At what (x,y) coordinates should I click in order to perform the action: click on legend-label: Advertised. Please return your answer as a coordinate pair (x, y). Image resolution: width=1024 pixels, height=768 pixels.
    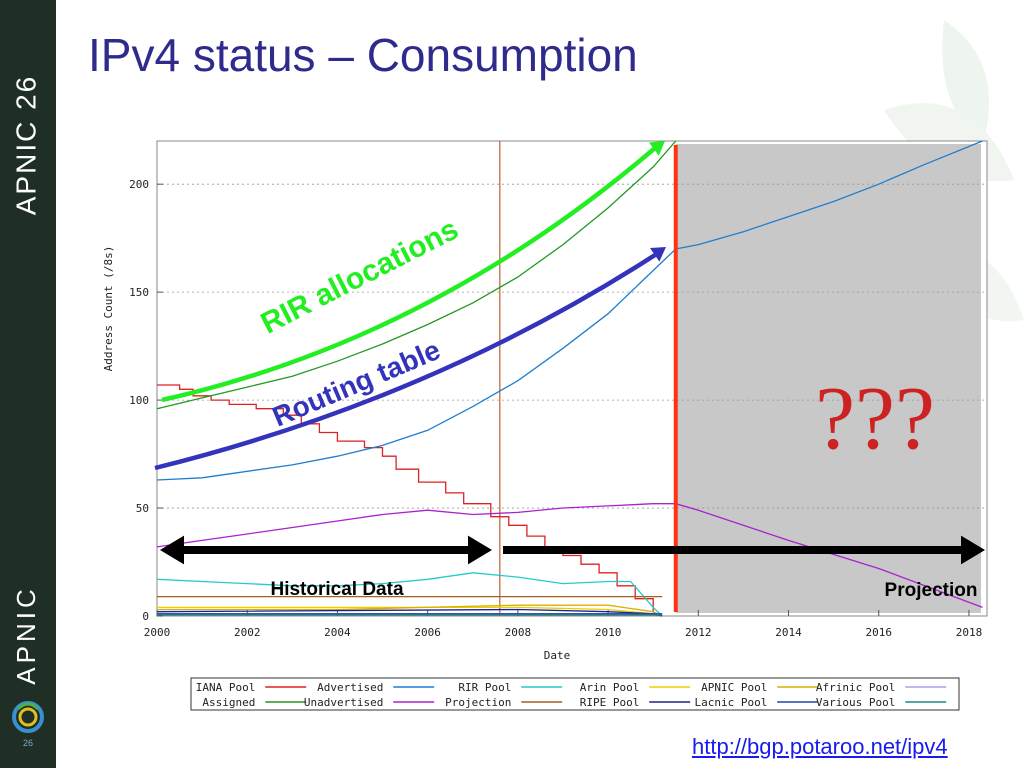
    Looking at the image, I should click on (350, 687).